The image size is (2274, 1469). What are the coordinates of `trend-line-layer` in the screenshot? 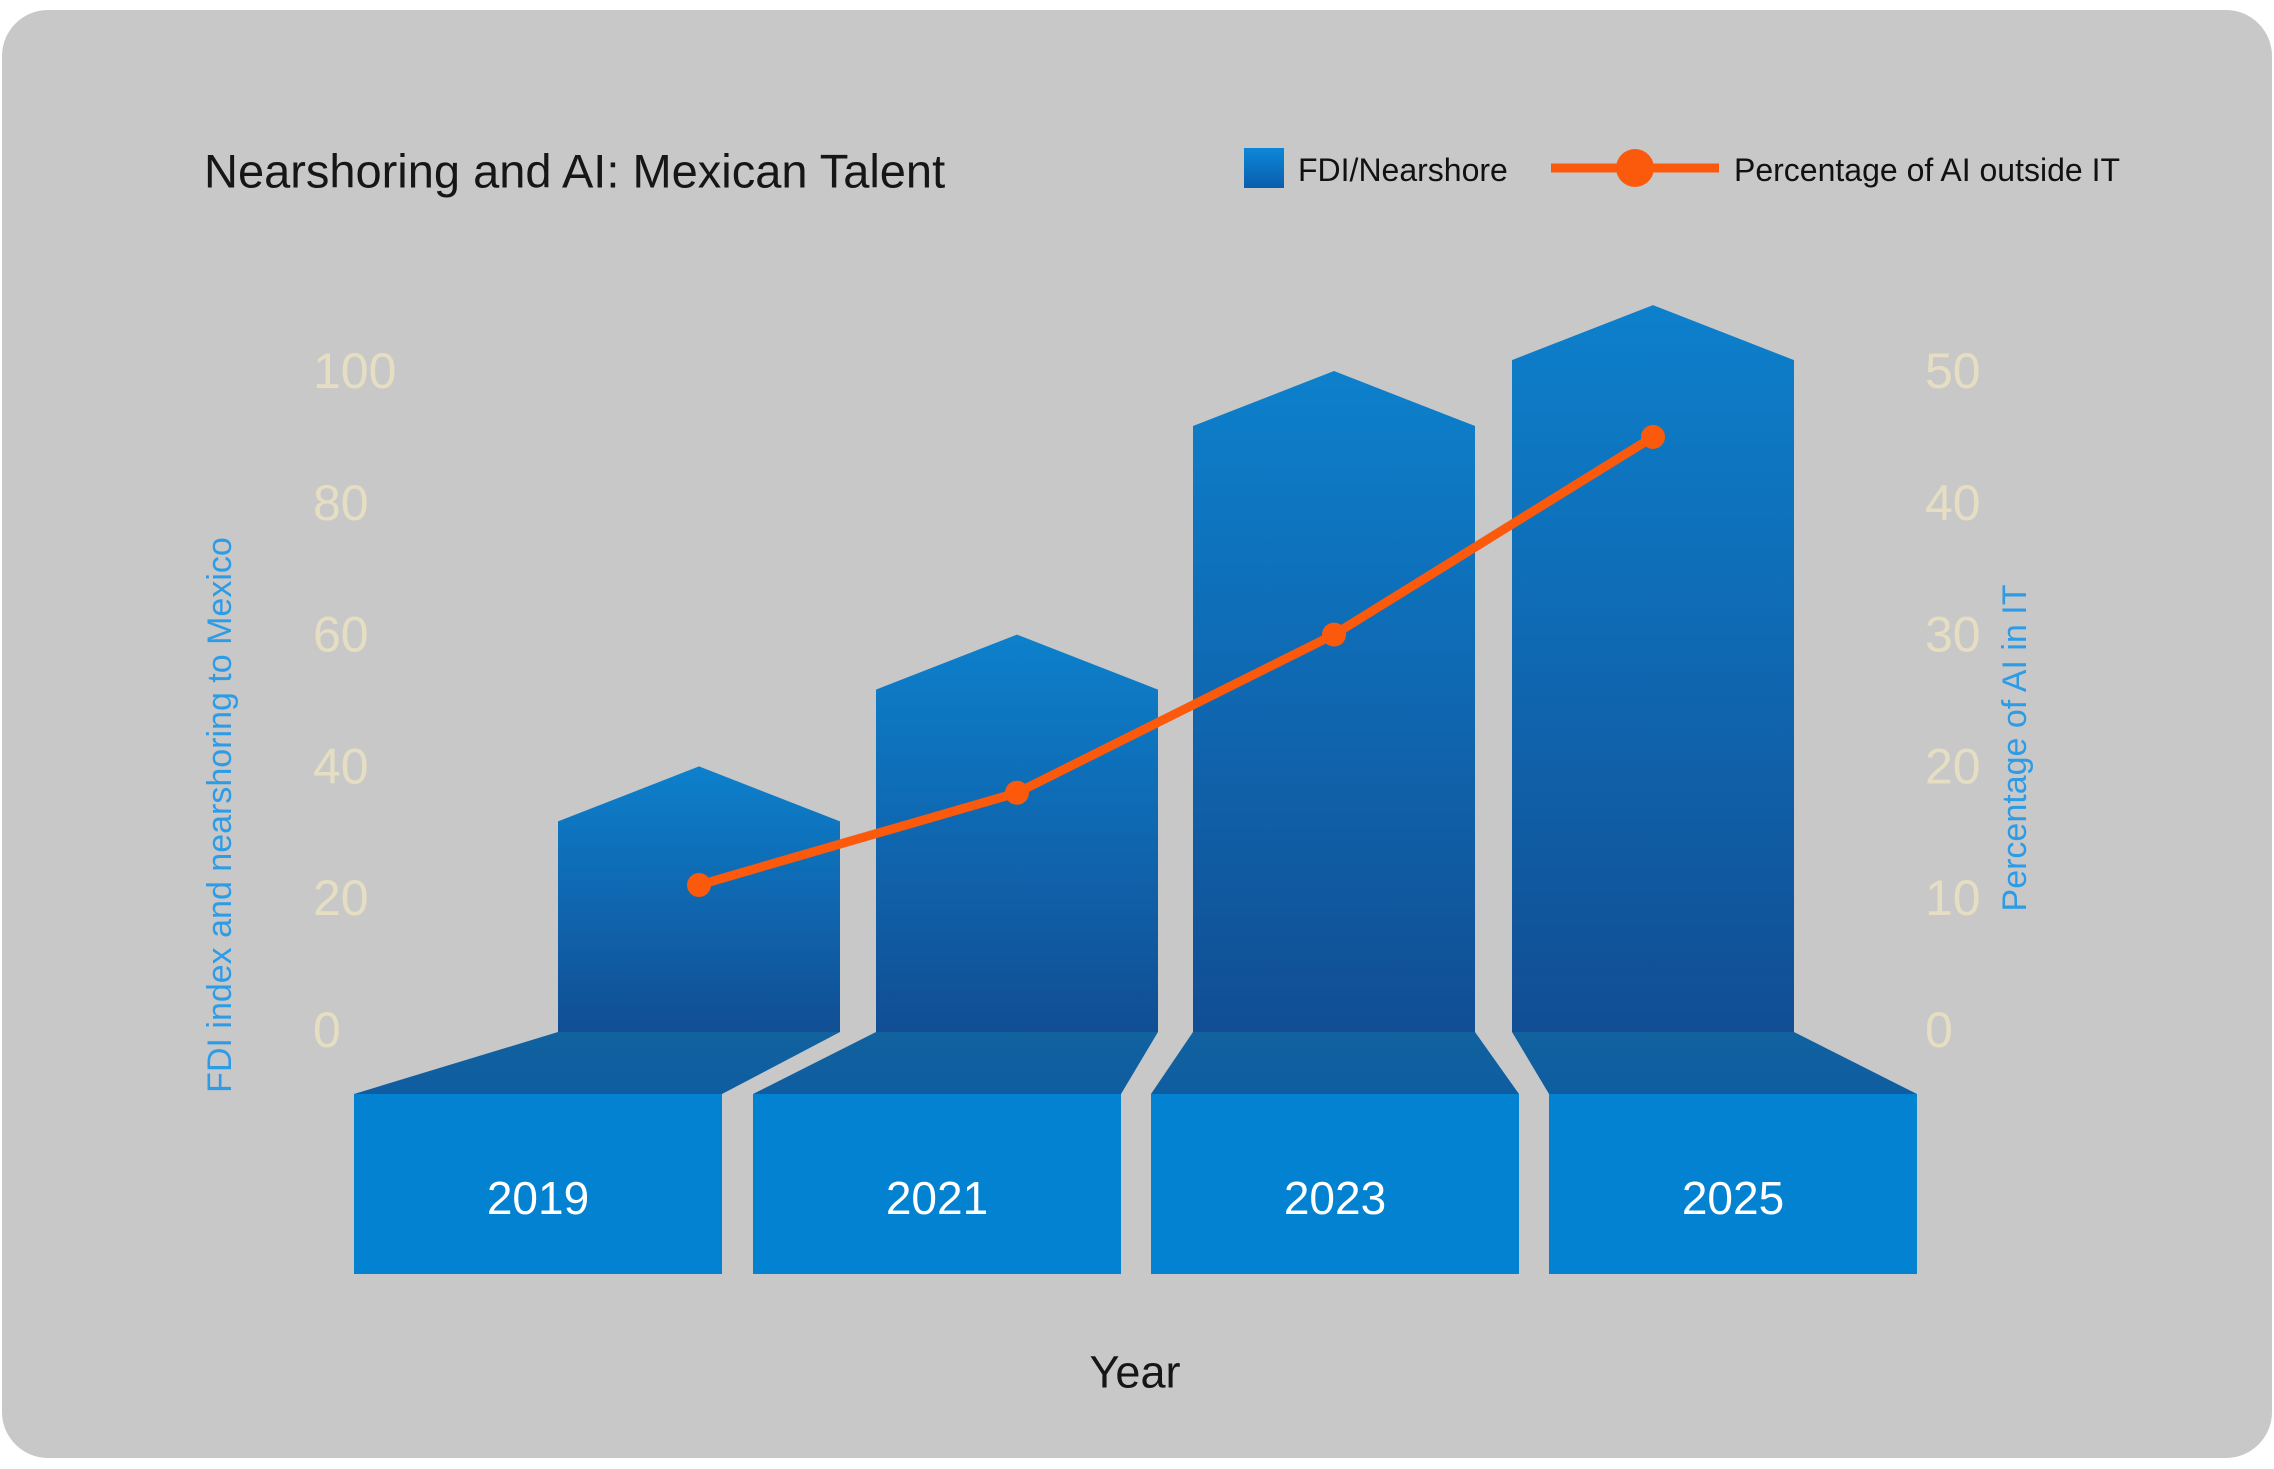 It's located at (1176, 661).